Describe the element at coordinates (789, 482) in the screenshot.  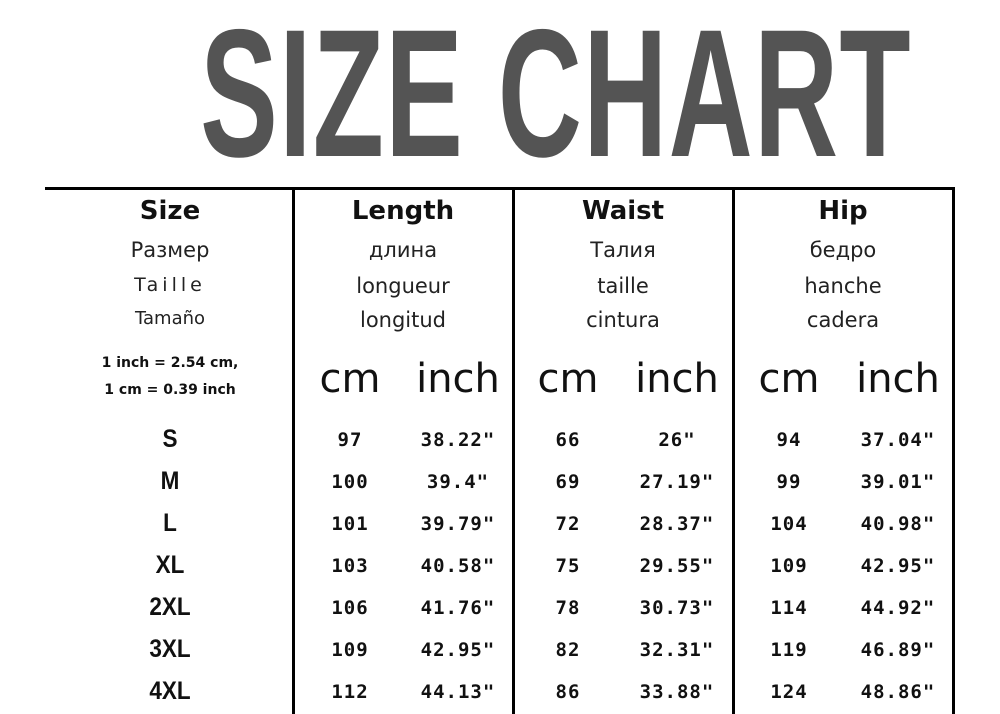
I see `cm-value: 99` at that location.